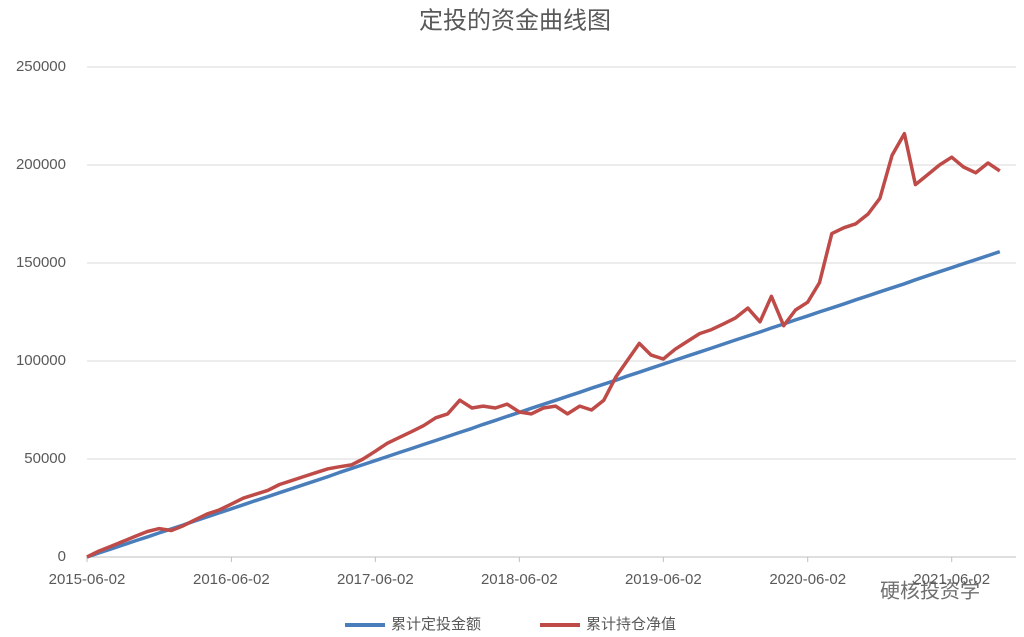 This screenshot has width=1024, height=637. What do you see at coordinates (41, 66) in the screenshot?
I see `y-tick-label: 250000` at bounding box center [41, 66].